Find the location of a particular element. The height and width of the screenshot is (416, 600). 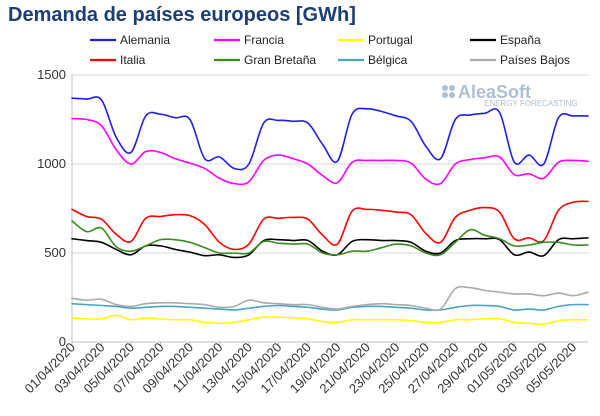

legend-item-paises-bajos: Países Bajos is located at coordinates (520, 60).